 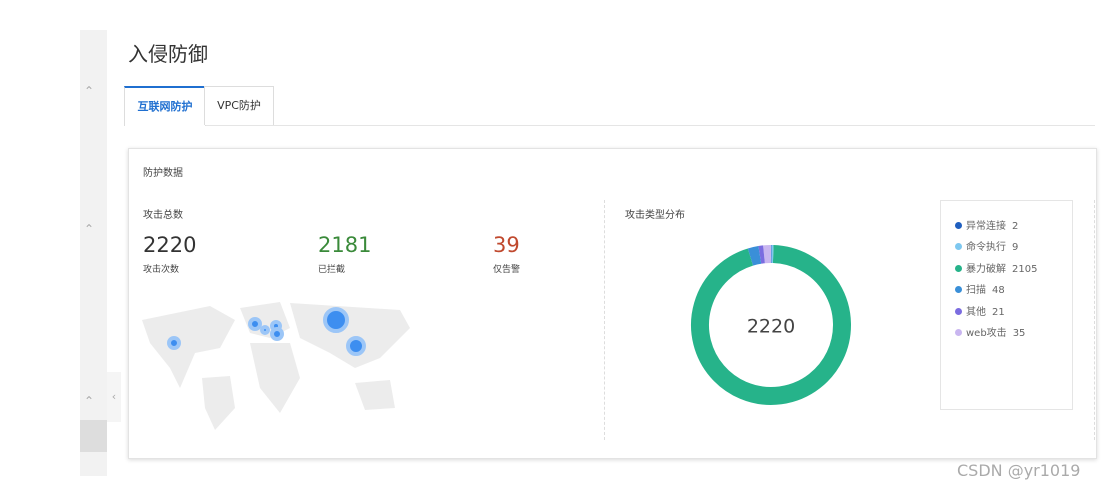 What do you see at coordinates (239, 105) in the screenshot?
I see `tab: VPC防护` at bounding box center [239, 105].